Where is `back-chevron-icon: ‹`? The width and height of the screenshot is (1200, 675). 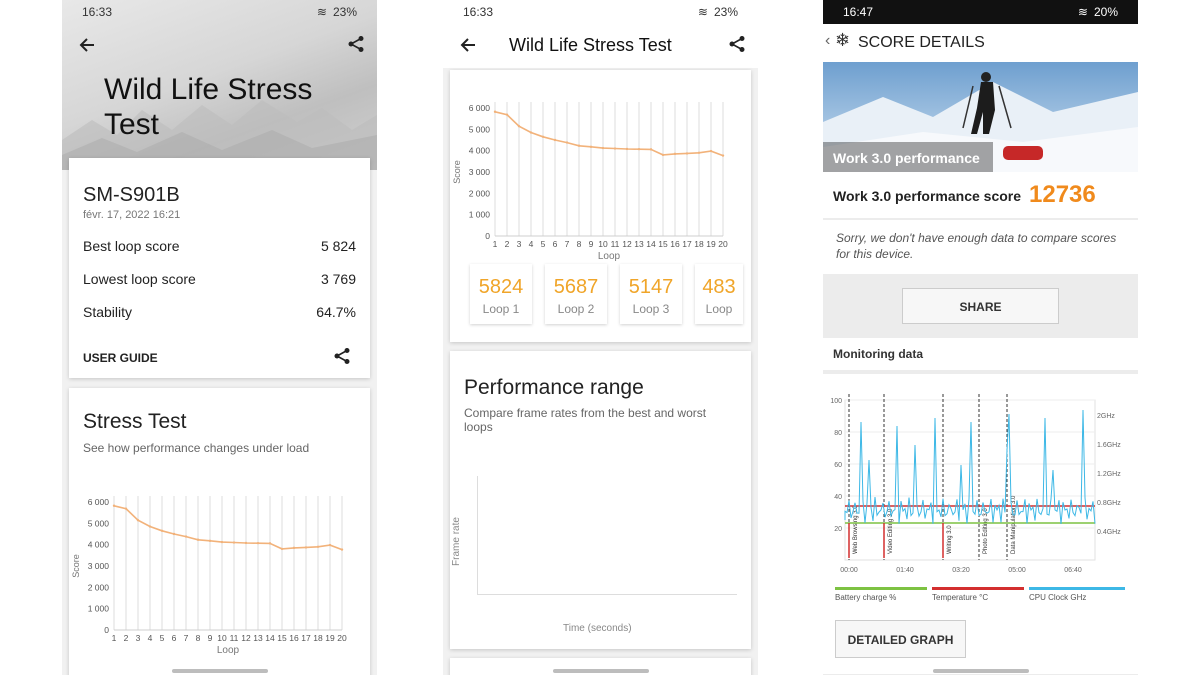
back-chevron-icon: ‹ is located at coordinates (828, 40).